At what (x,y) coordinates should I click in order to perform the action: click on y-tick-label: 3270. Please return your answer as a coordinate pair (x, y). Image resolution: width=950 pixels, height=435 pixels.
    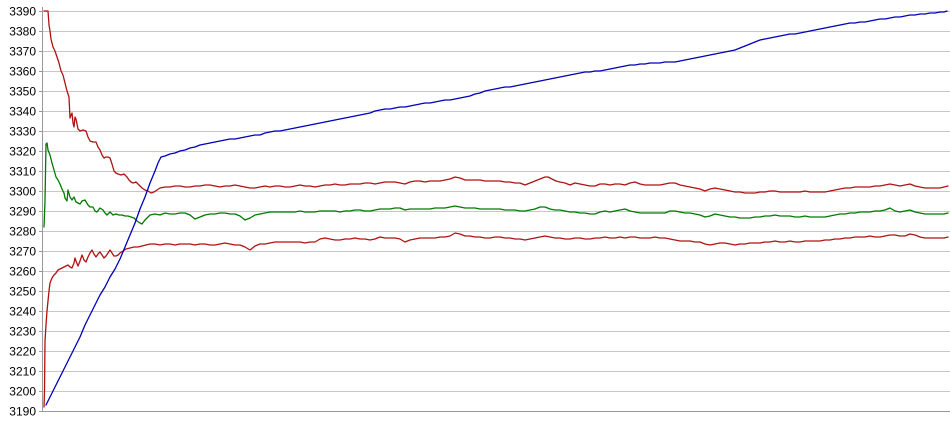
    Looking at the image, I should click on (22, 252).